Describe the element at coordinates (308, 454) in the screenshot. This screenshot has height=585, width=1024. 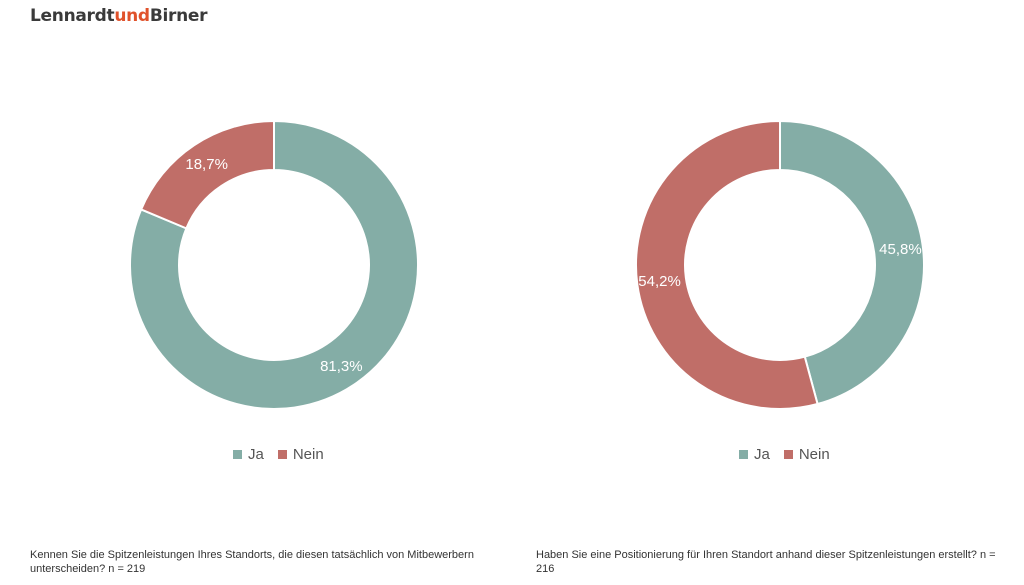
I see `legend-label-nein-left: Nein` at that location.